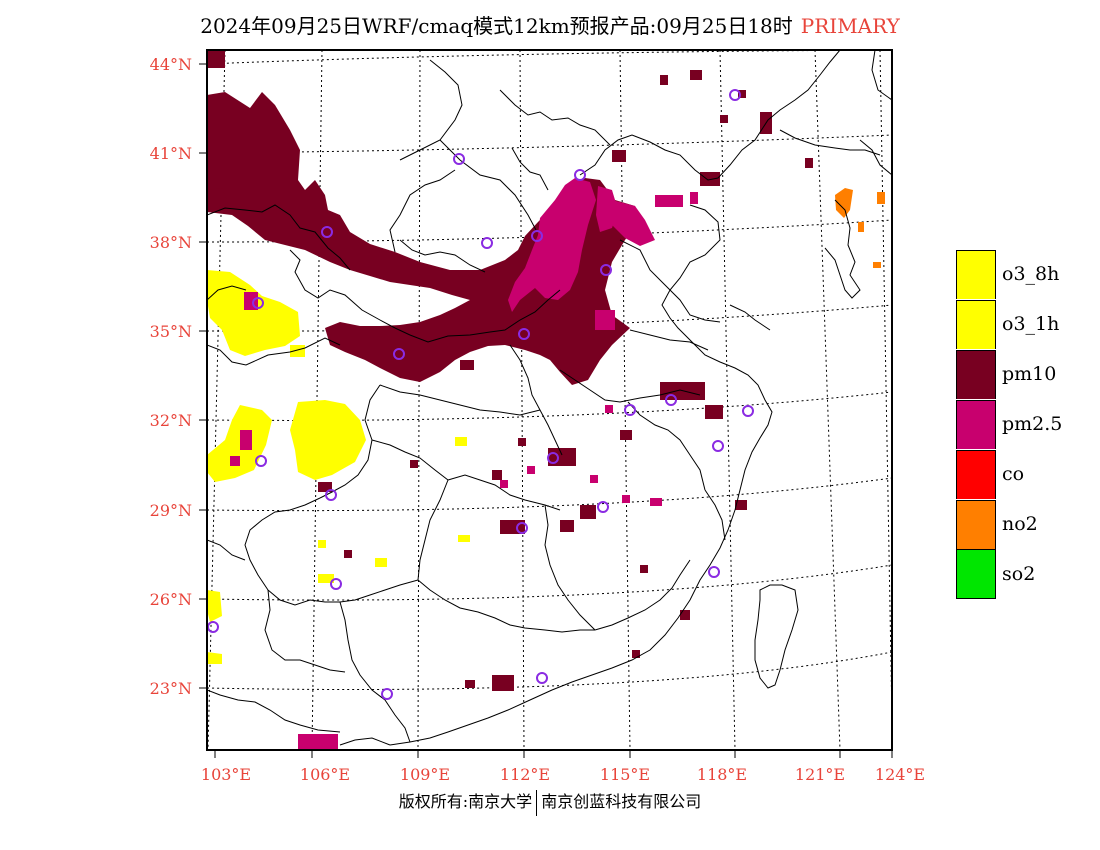 The image size is (1100, 850). What do you see at coordinates (1031, 274) in the screenshot?
I see `legend-label-o3-8h: o3_8h` at bounding box center [1031, 274].